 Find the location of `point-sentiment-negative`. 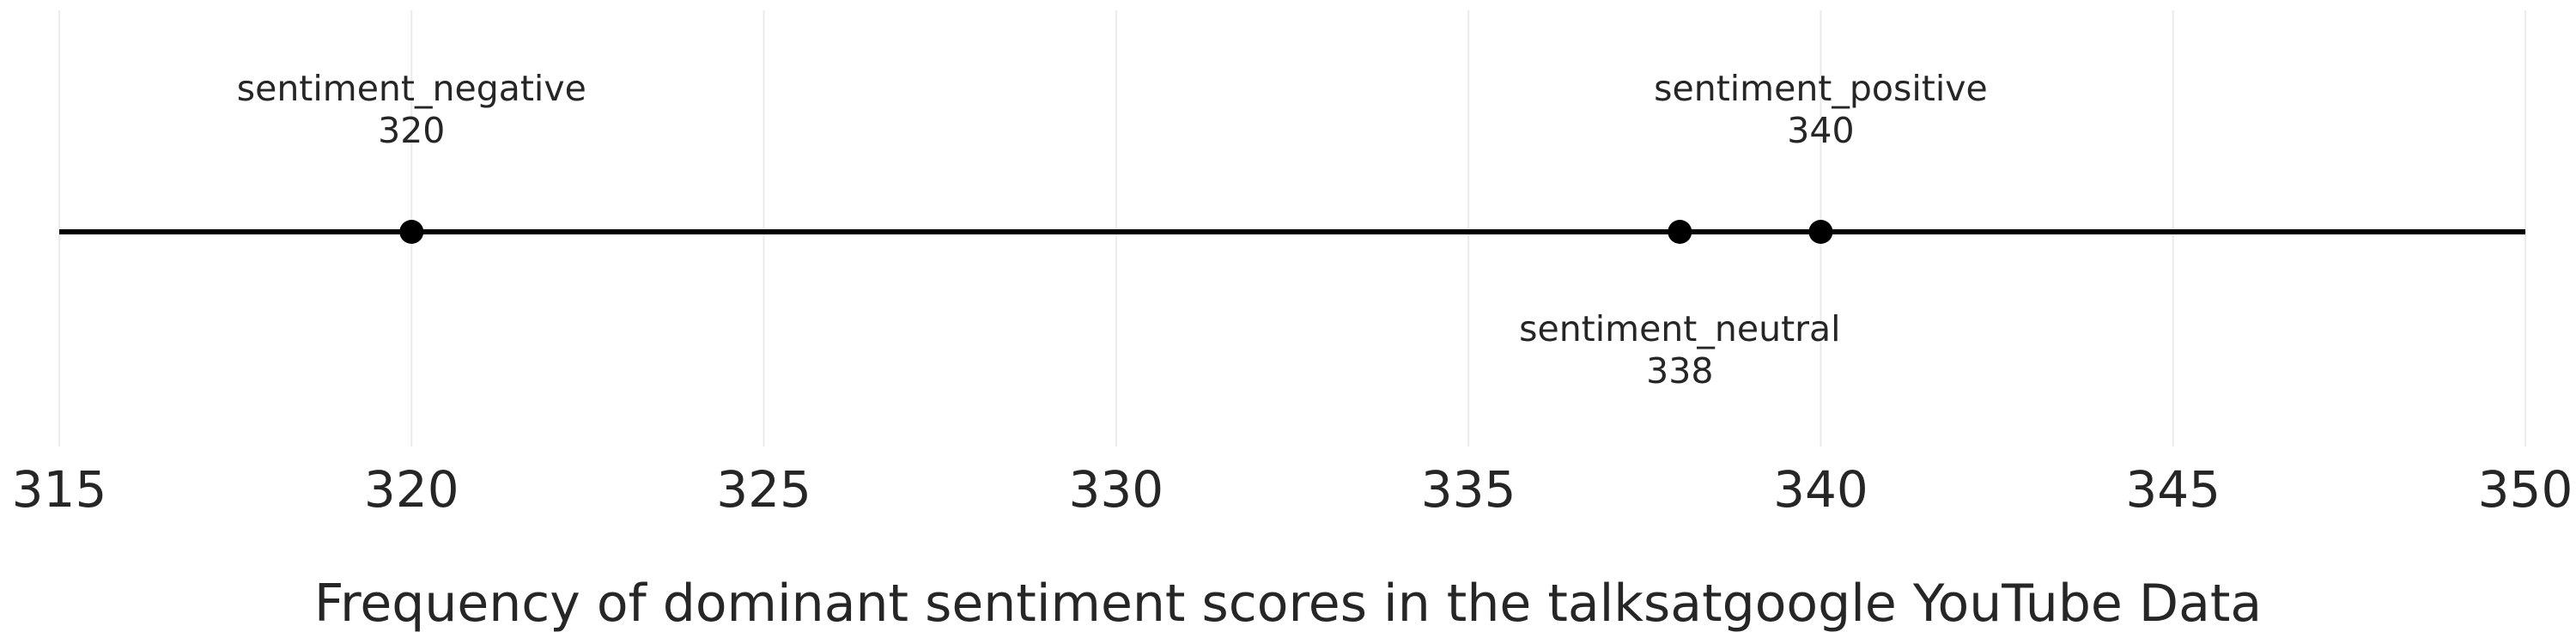

point-sentiment-negative is located at coordinates (411, 232).